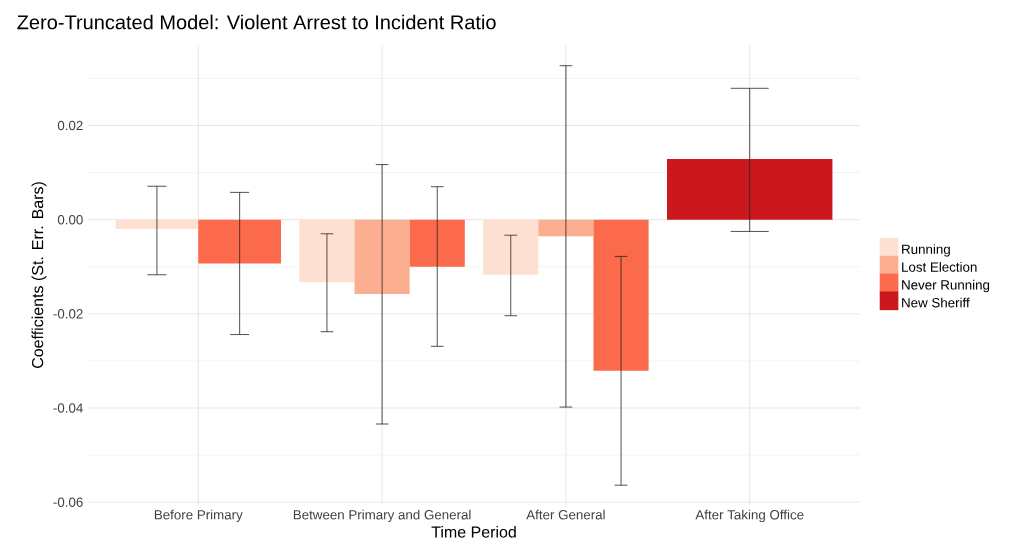 The height and width of the screenshot is (556, 1036). What do you see at coordinates (70, 219) in the screenshot?
I see `y-tick-label: 0.00` at bounding box center [70, 219].